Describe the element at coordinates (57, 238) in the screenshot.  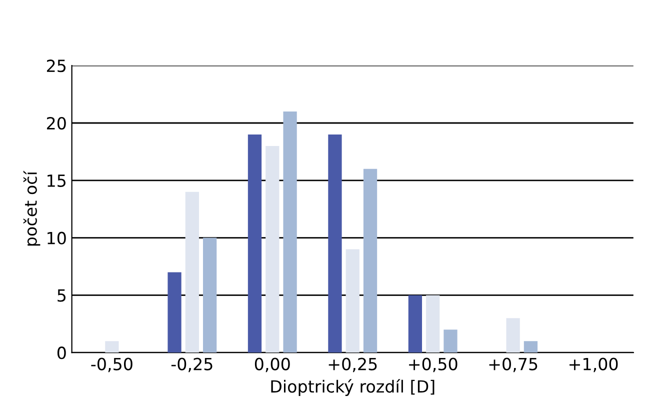
I see `y-tick-label: 10` at that location.